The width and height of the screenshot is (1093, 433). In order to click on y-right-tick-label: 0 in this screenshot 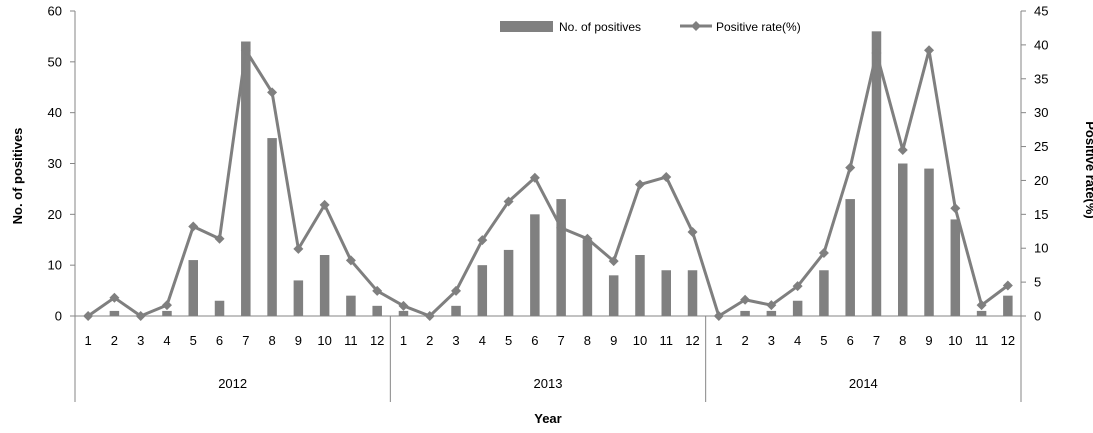, I will do `click(1037, 316)`.